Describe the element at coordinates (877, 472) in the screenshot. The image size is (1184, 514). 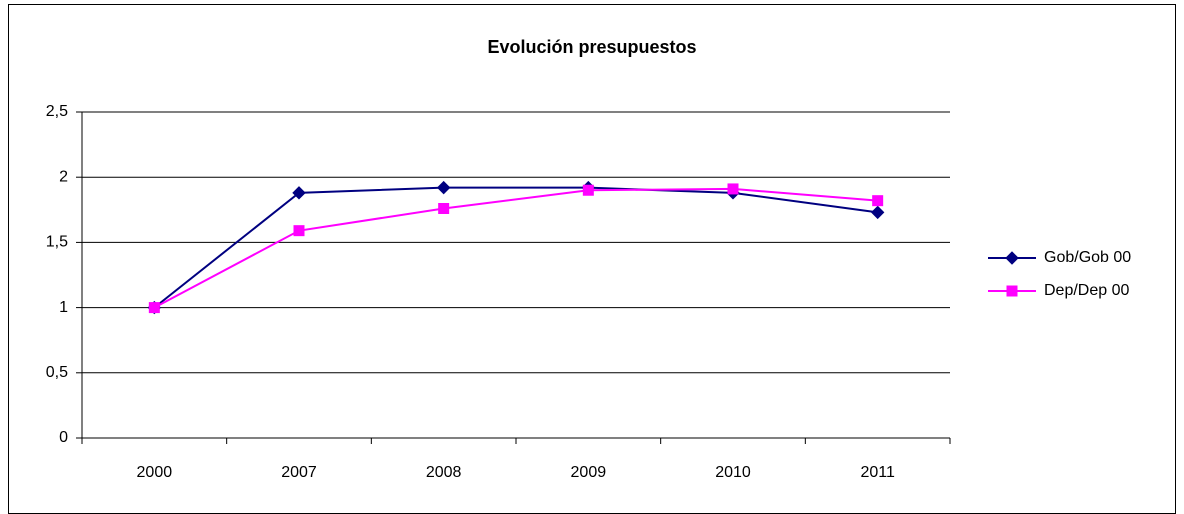
I see `x-tick-label: 2011` at that location.